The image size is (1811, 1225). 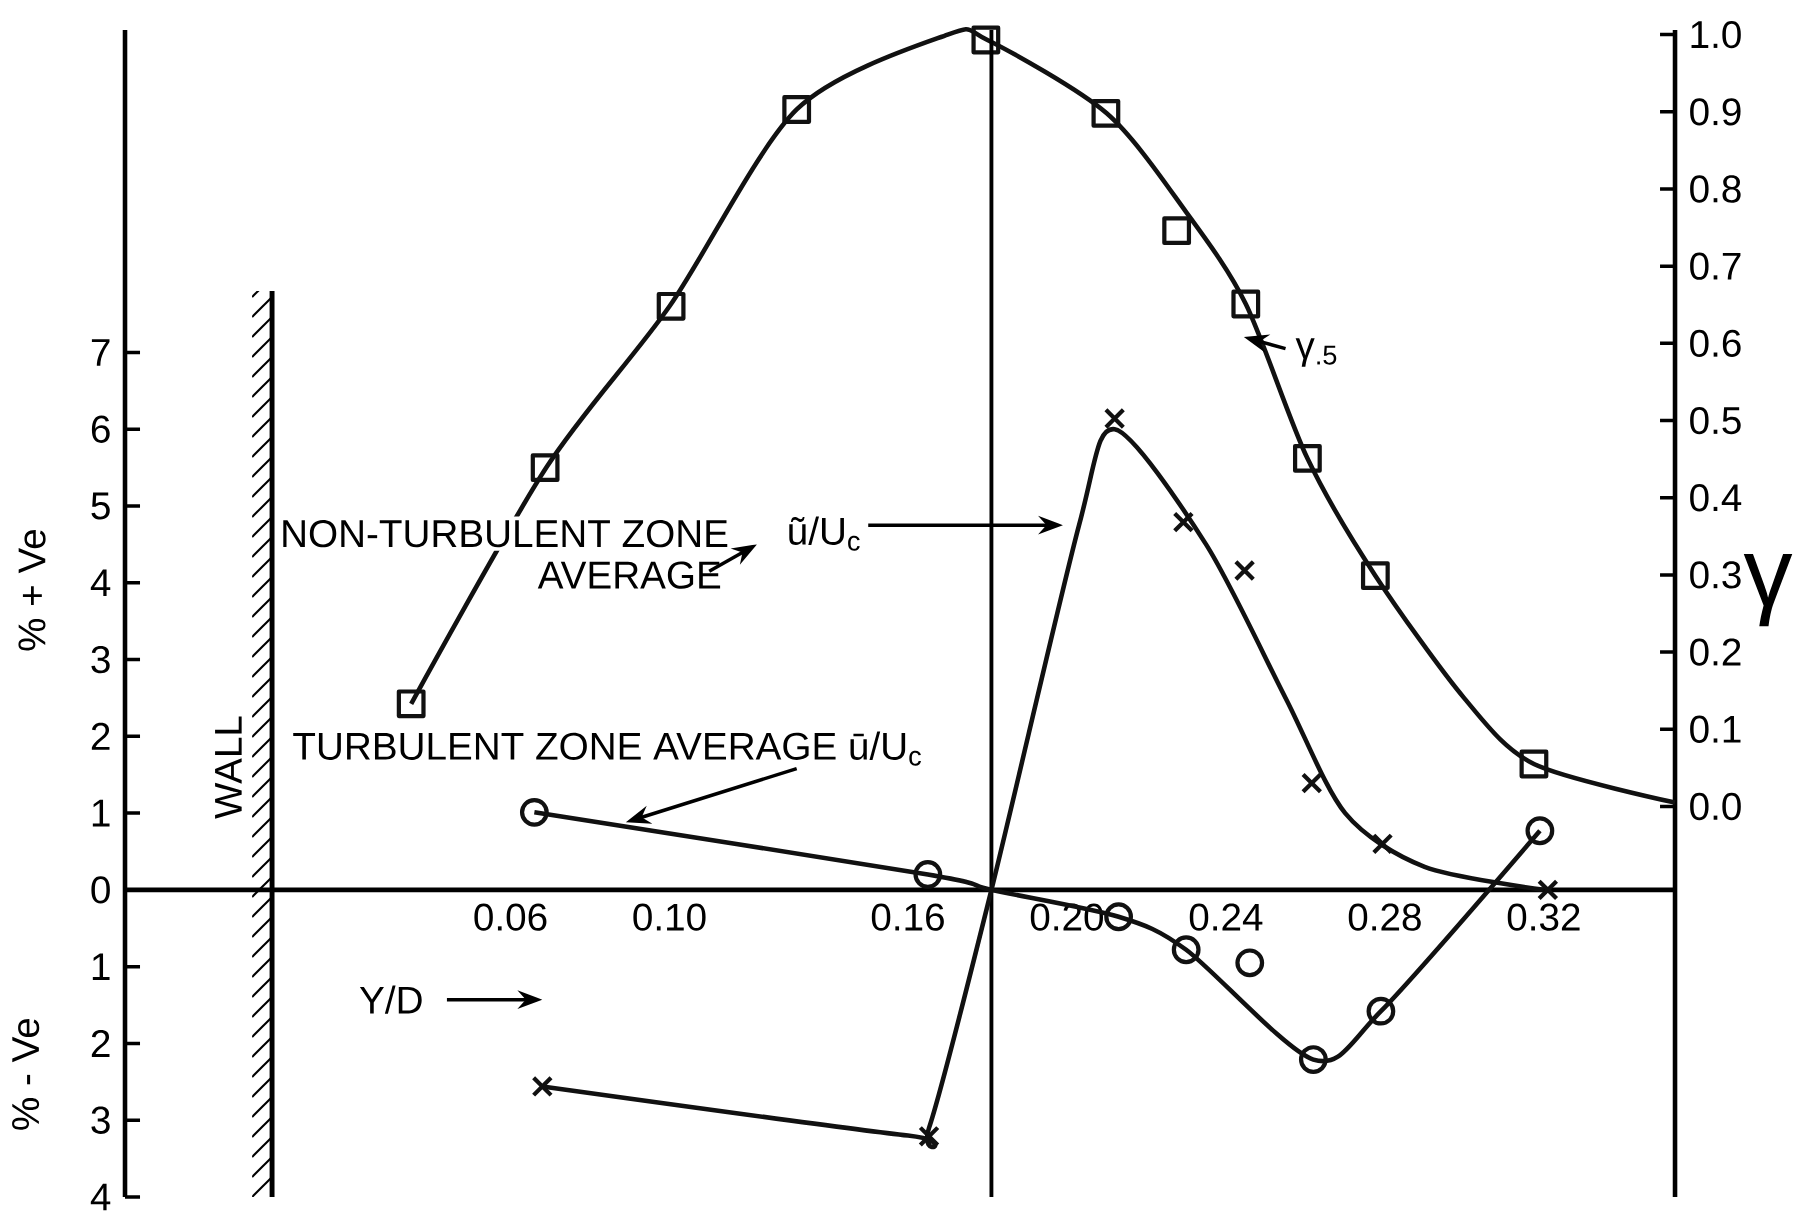 What do you see at coordinates (510, 917) in the screenshot?
I see `x-tick-label: 0.06` at bounding box center [510, 917].